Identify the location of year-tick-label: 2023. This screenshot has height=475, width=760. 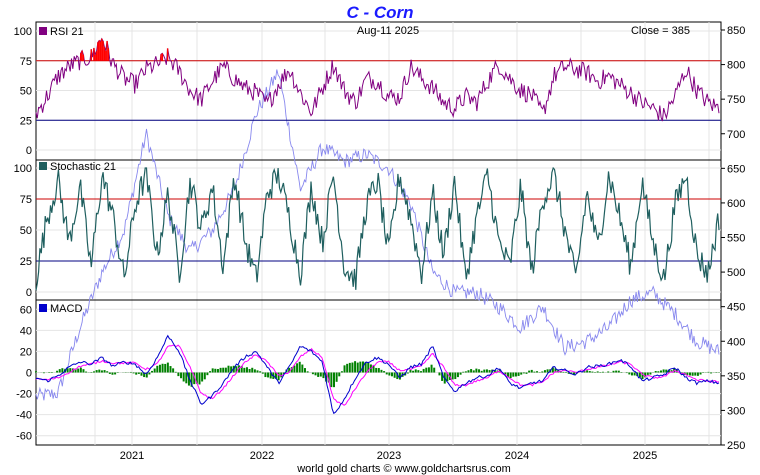
(389, 456).